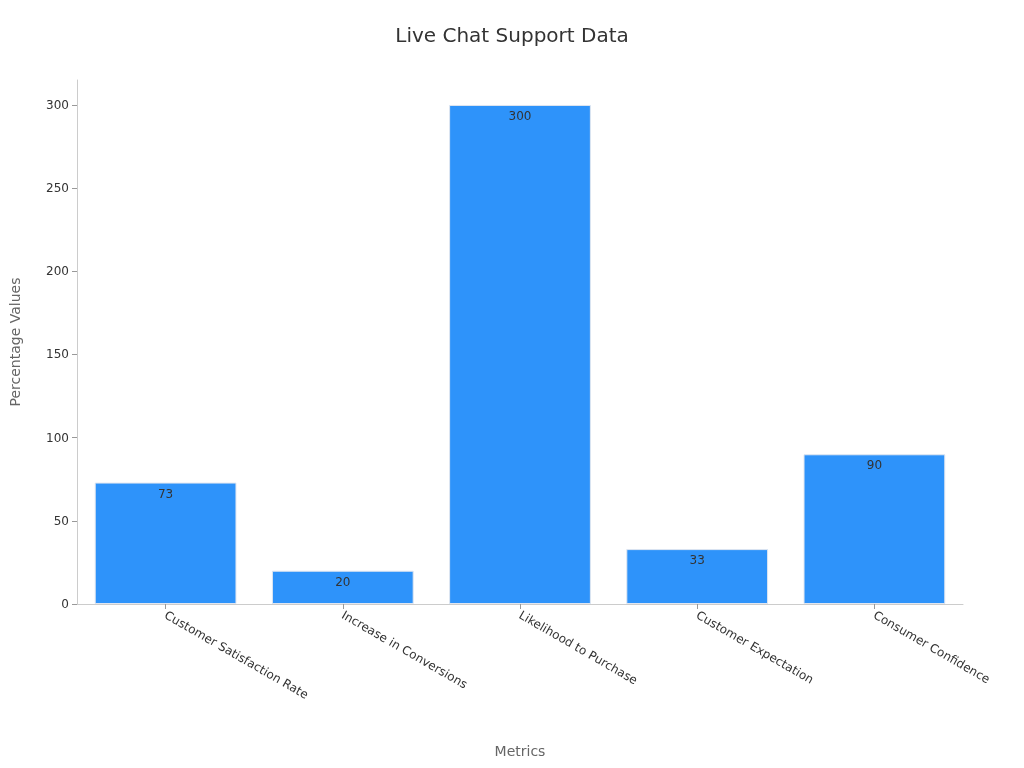  I want to click on y-tick-label: 150, so click(57, 354).